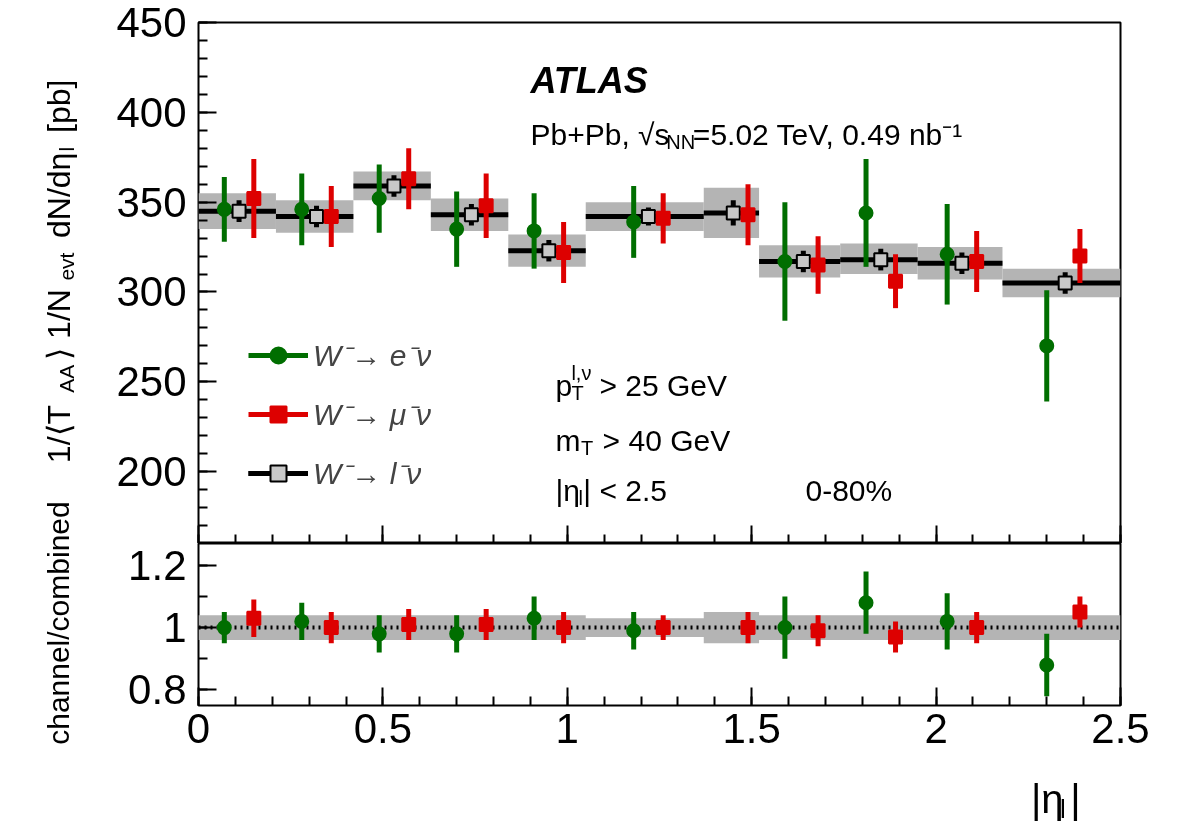  I want to click on y-tick-label: 400, so click(151, 112).